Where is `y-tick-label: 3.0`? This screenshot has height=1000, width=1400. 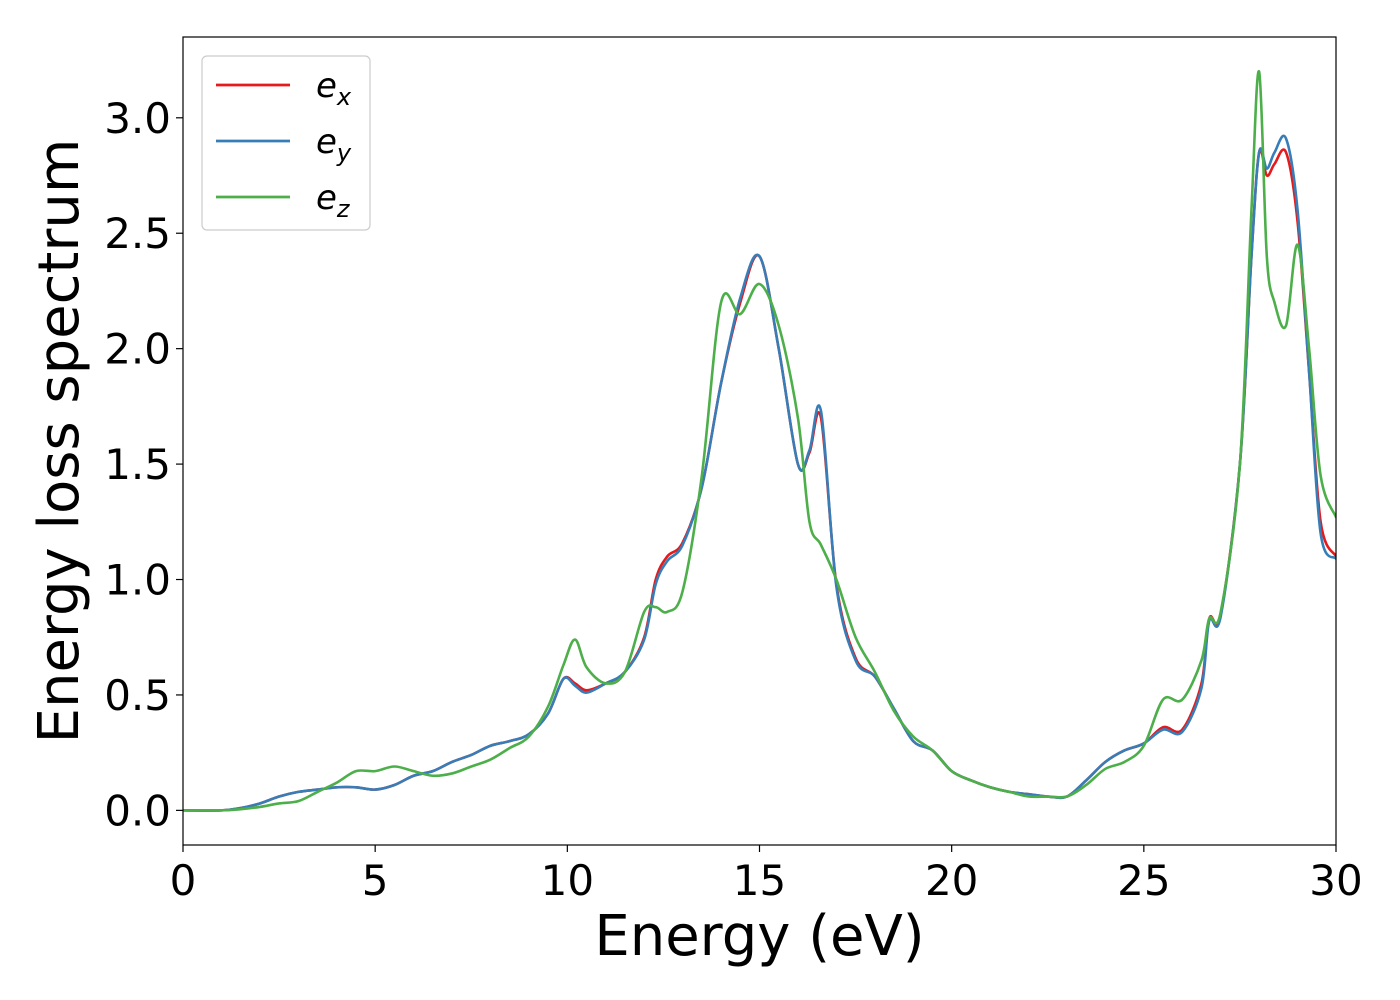 y-tick-label: 3.0 is located at coordinates (137, 118).